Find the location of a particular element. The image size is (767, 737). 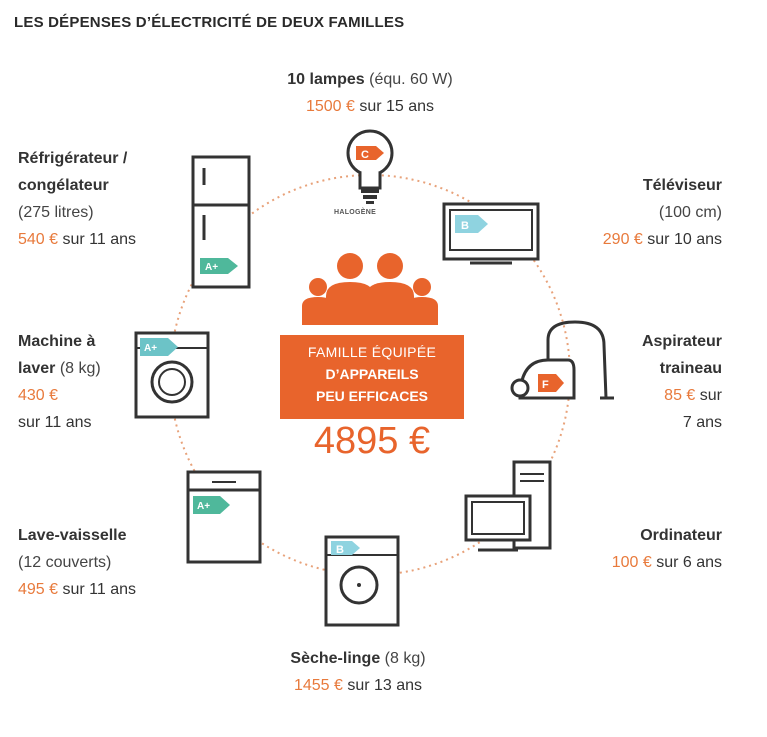

aspirateur-cost: 85 € is located at coordinates (680, 395).